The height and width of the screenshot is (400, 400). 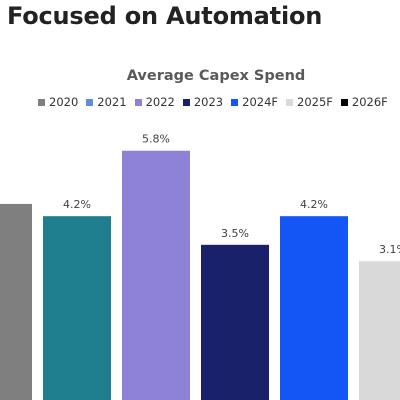 What do you see at coordinates (165, 16) in the screenshot?
I see `page-title: Focused on Automation` at bounding box center [165, 16].